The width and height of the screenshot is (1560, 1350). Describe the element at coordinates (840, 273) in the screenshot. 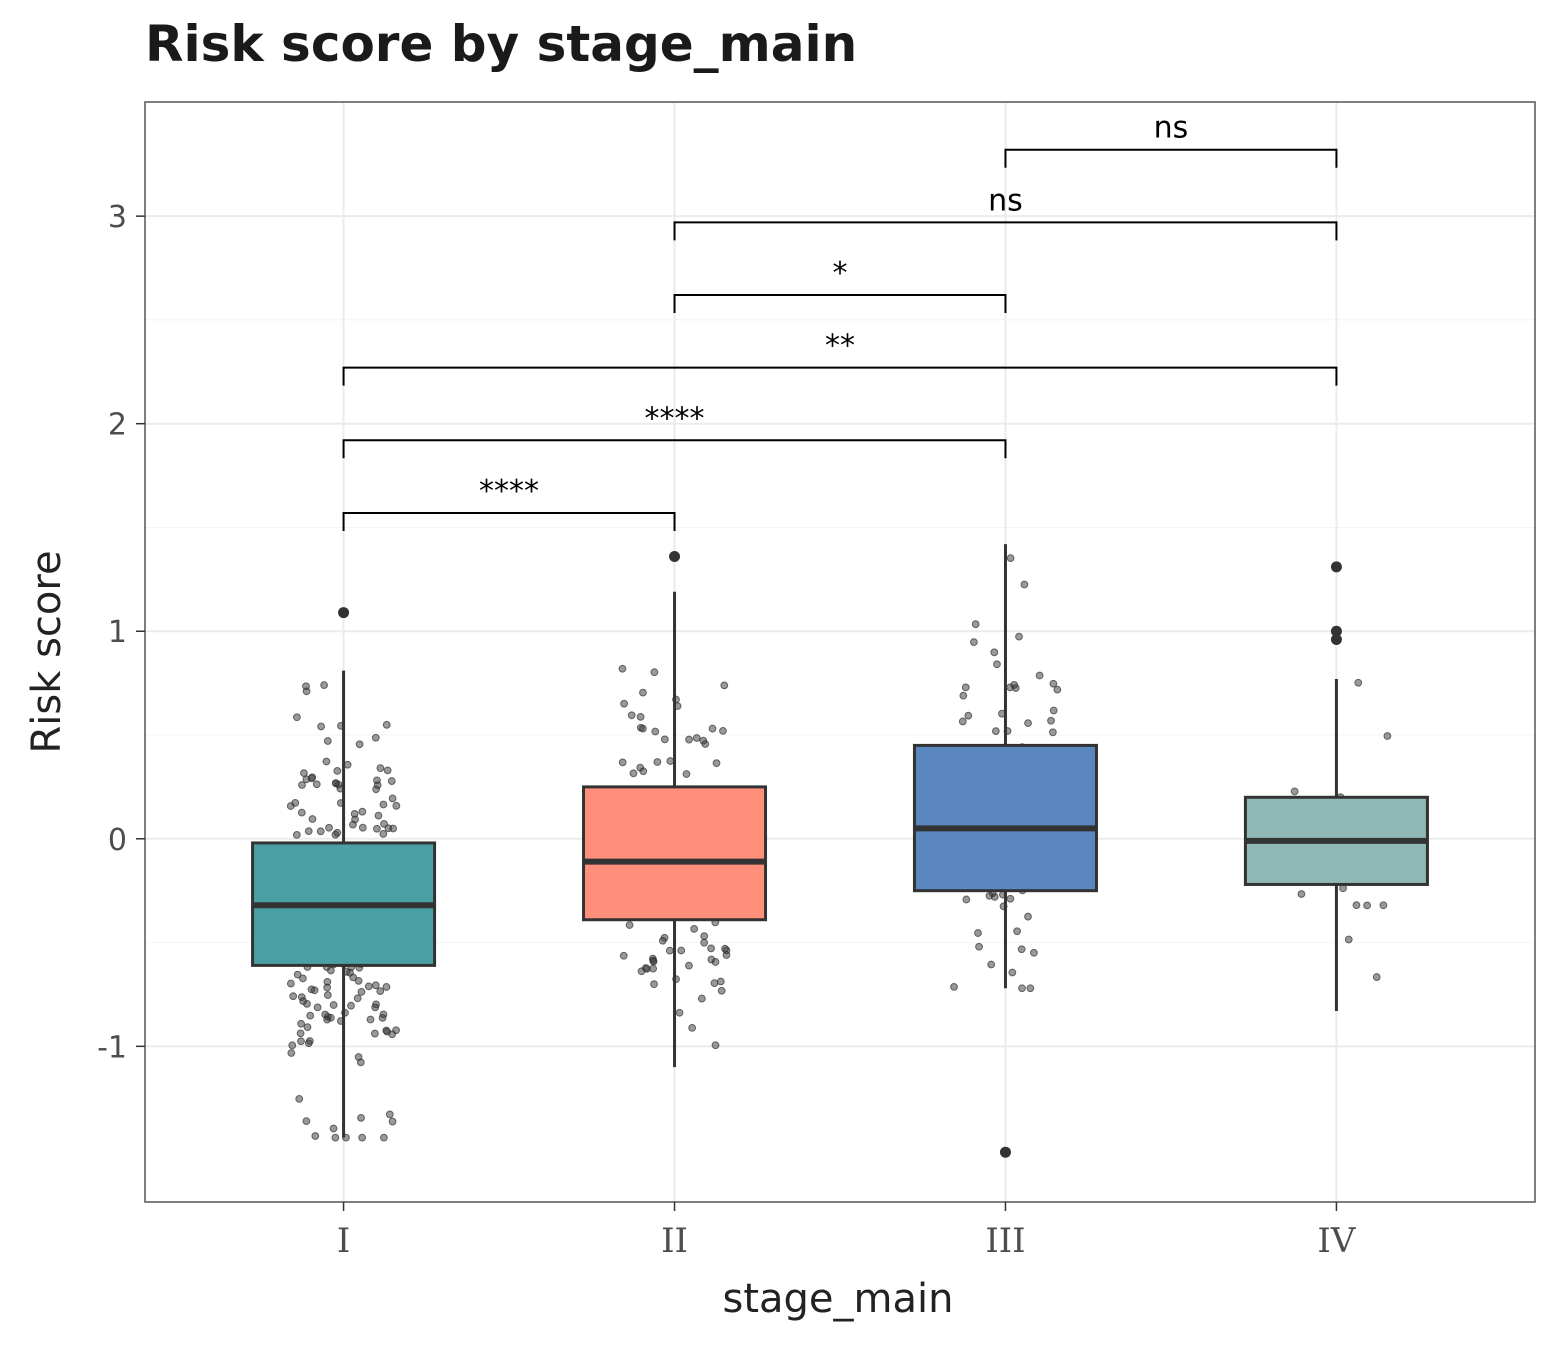

I see `significance-label: *` at that location.